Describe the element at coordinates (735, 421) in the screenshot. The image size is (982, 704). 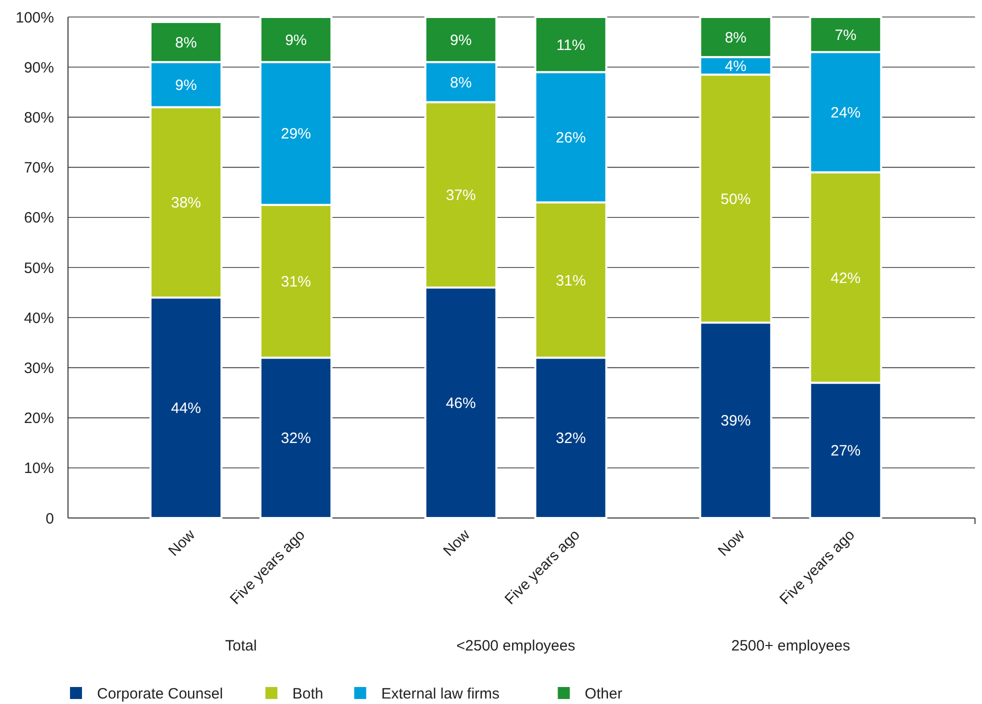
I see `data-label: 39%` at that location.